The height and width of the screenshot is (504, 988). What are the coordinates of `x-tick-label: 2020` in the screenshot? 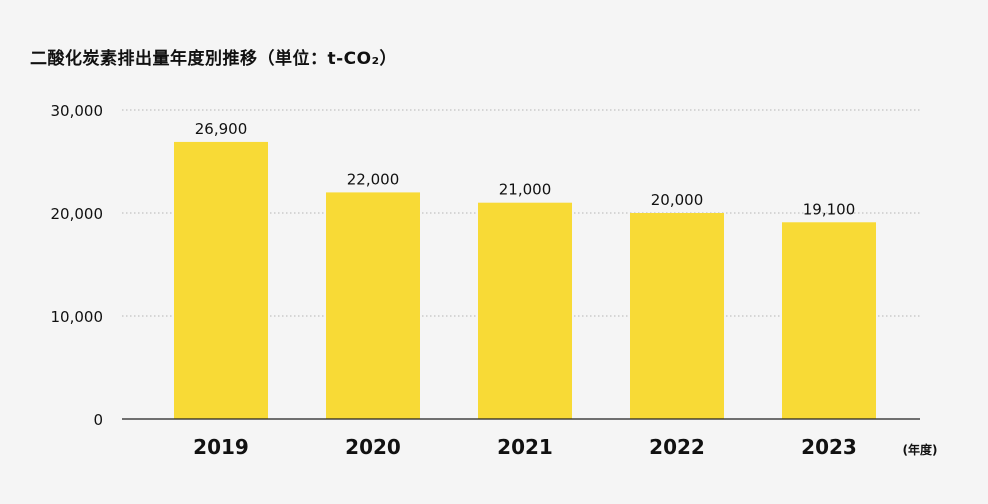 It's located at (373, 447).